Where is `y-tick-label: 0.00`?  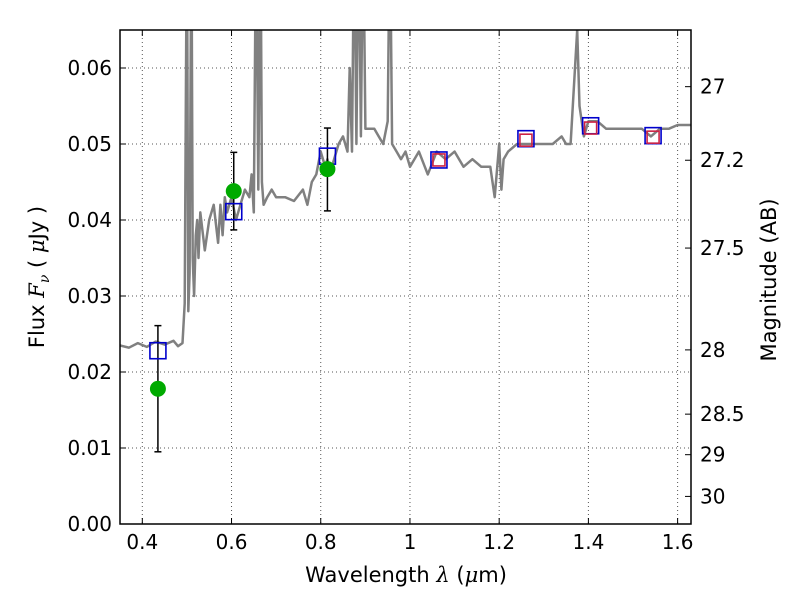
y-tick-label: 0.00 is located at coordinates (89, 524).